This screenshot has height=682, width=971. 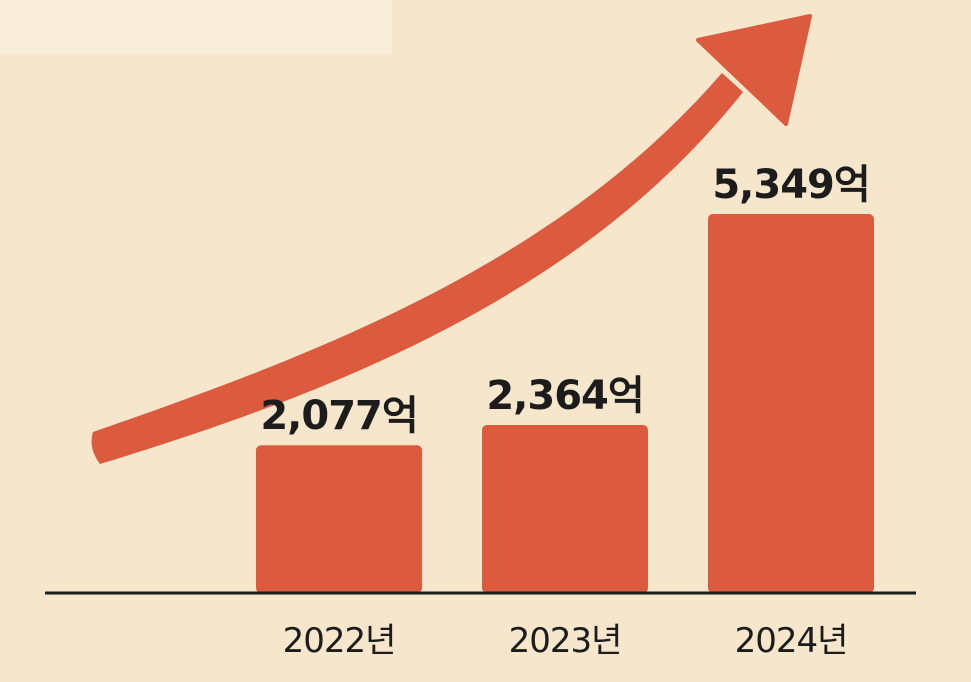 What do you see at coordinates (754, 70) in the screenshot?
I see `trend-arrow-head` at bounding box center [754, 70].